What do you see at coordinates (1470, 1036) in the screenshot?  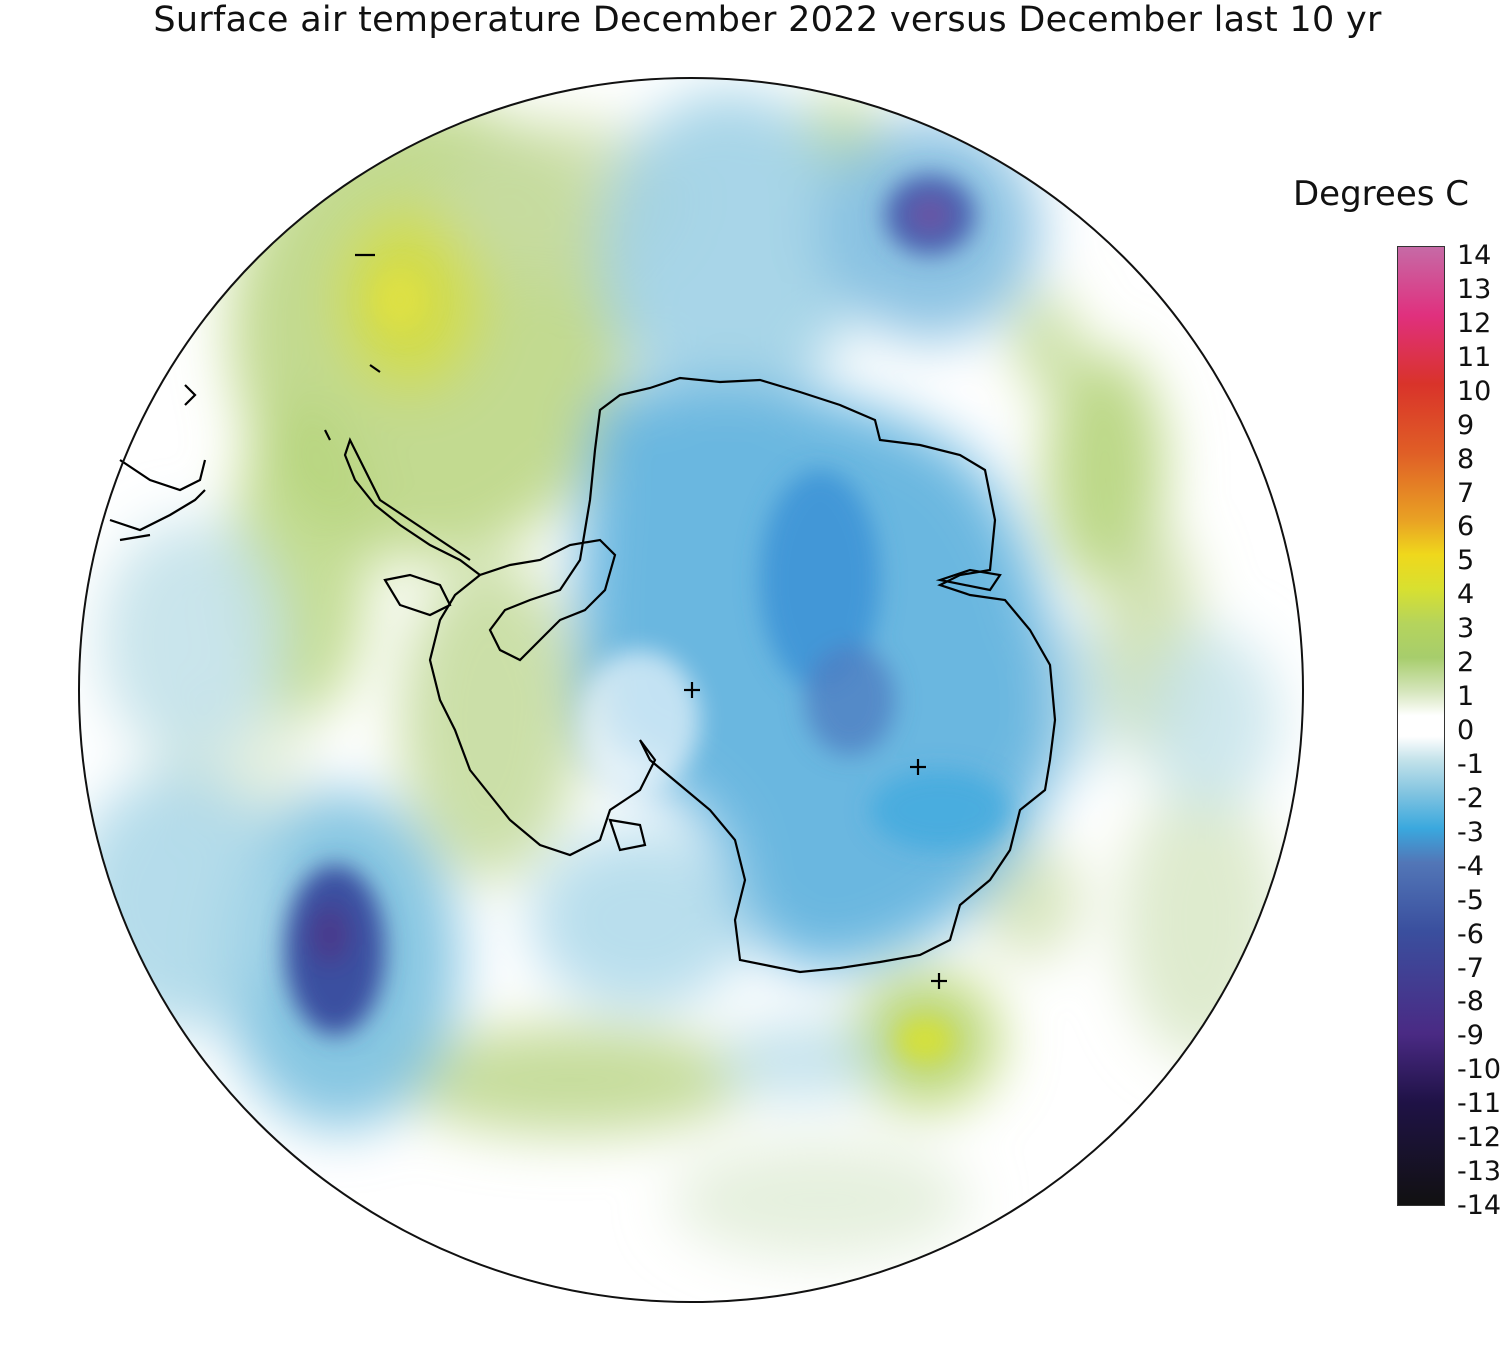 I see `legend-tick-label: -9` at bounding box center [1470, 1036].